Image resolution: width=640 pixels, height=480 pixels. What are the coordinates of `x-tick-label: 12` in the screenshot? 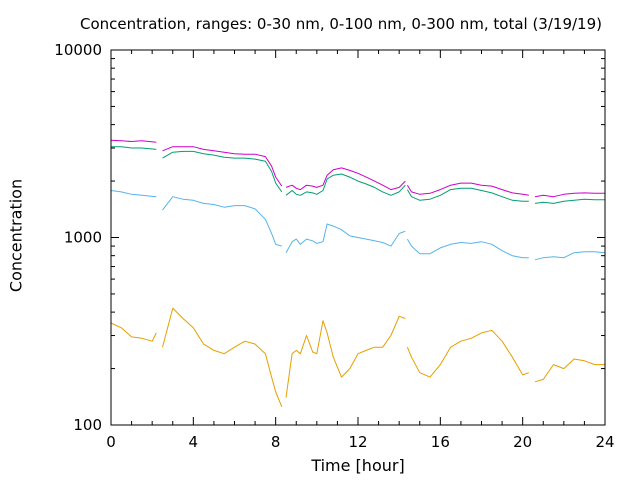 It's located at (357, 442).